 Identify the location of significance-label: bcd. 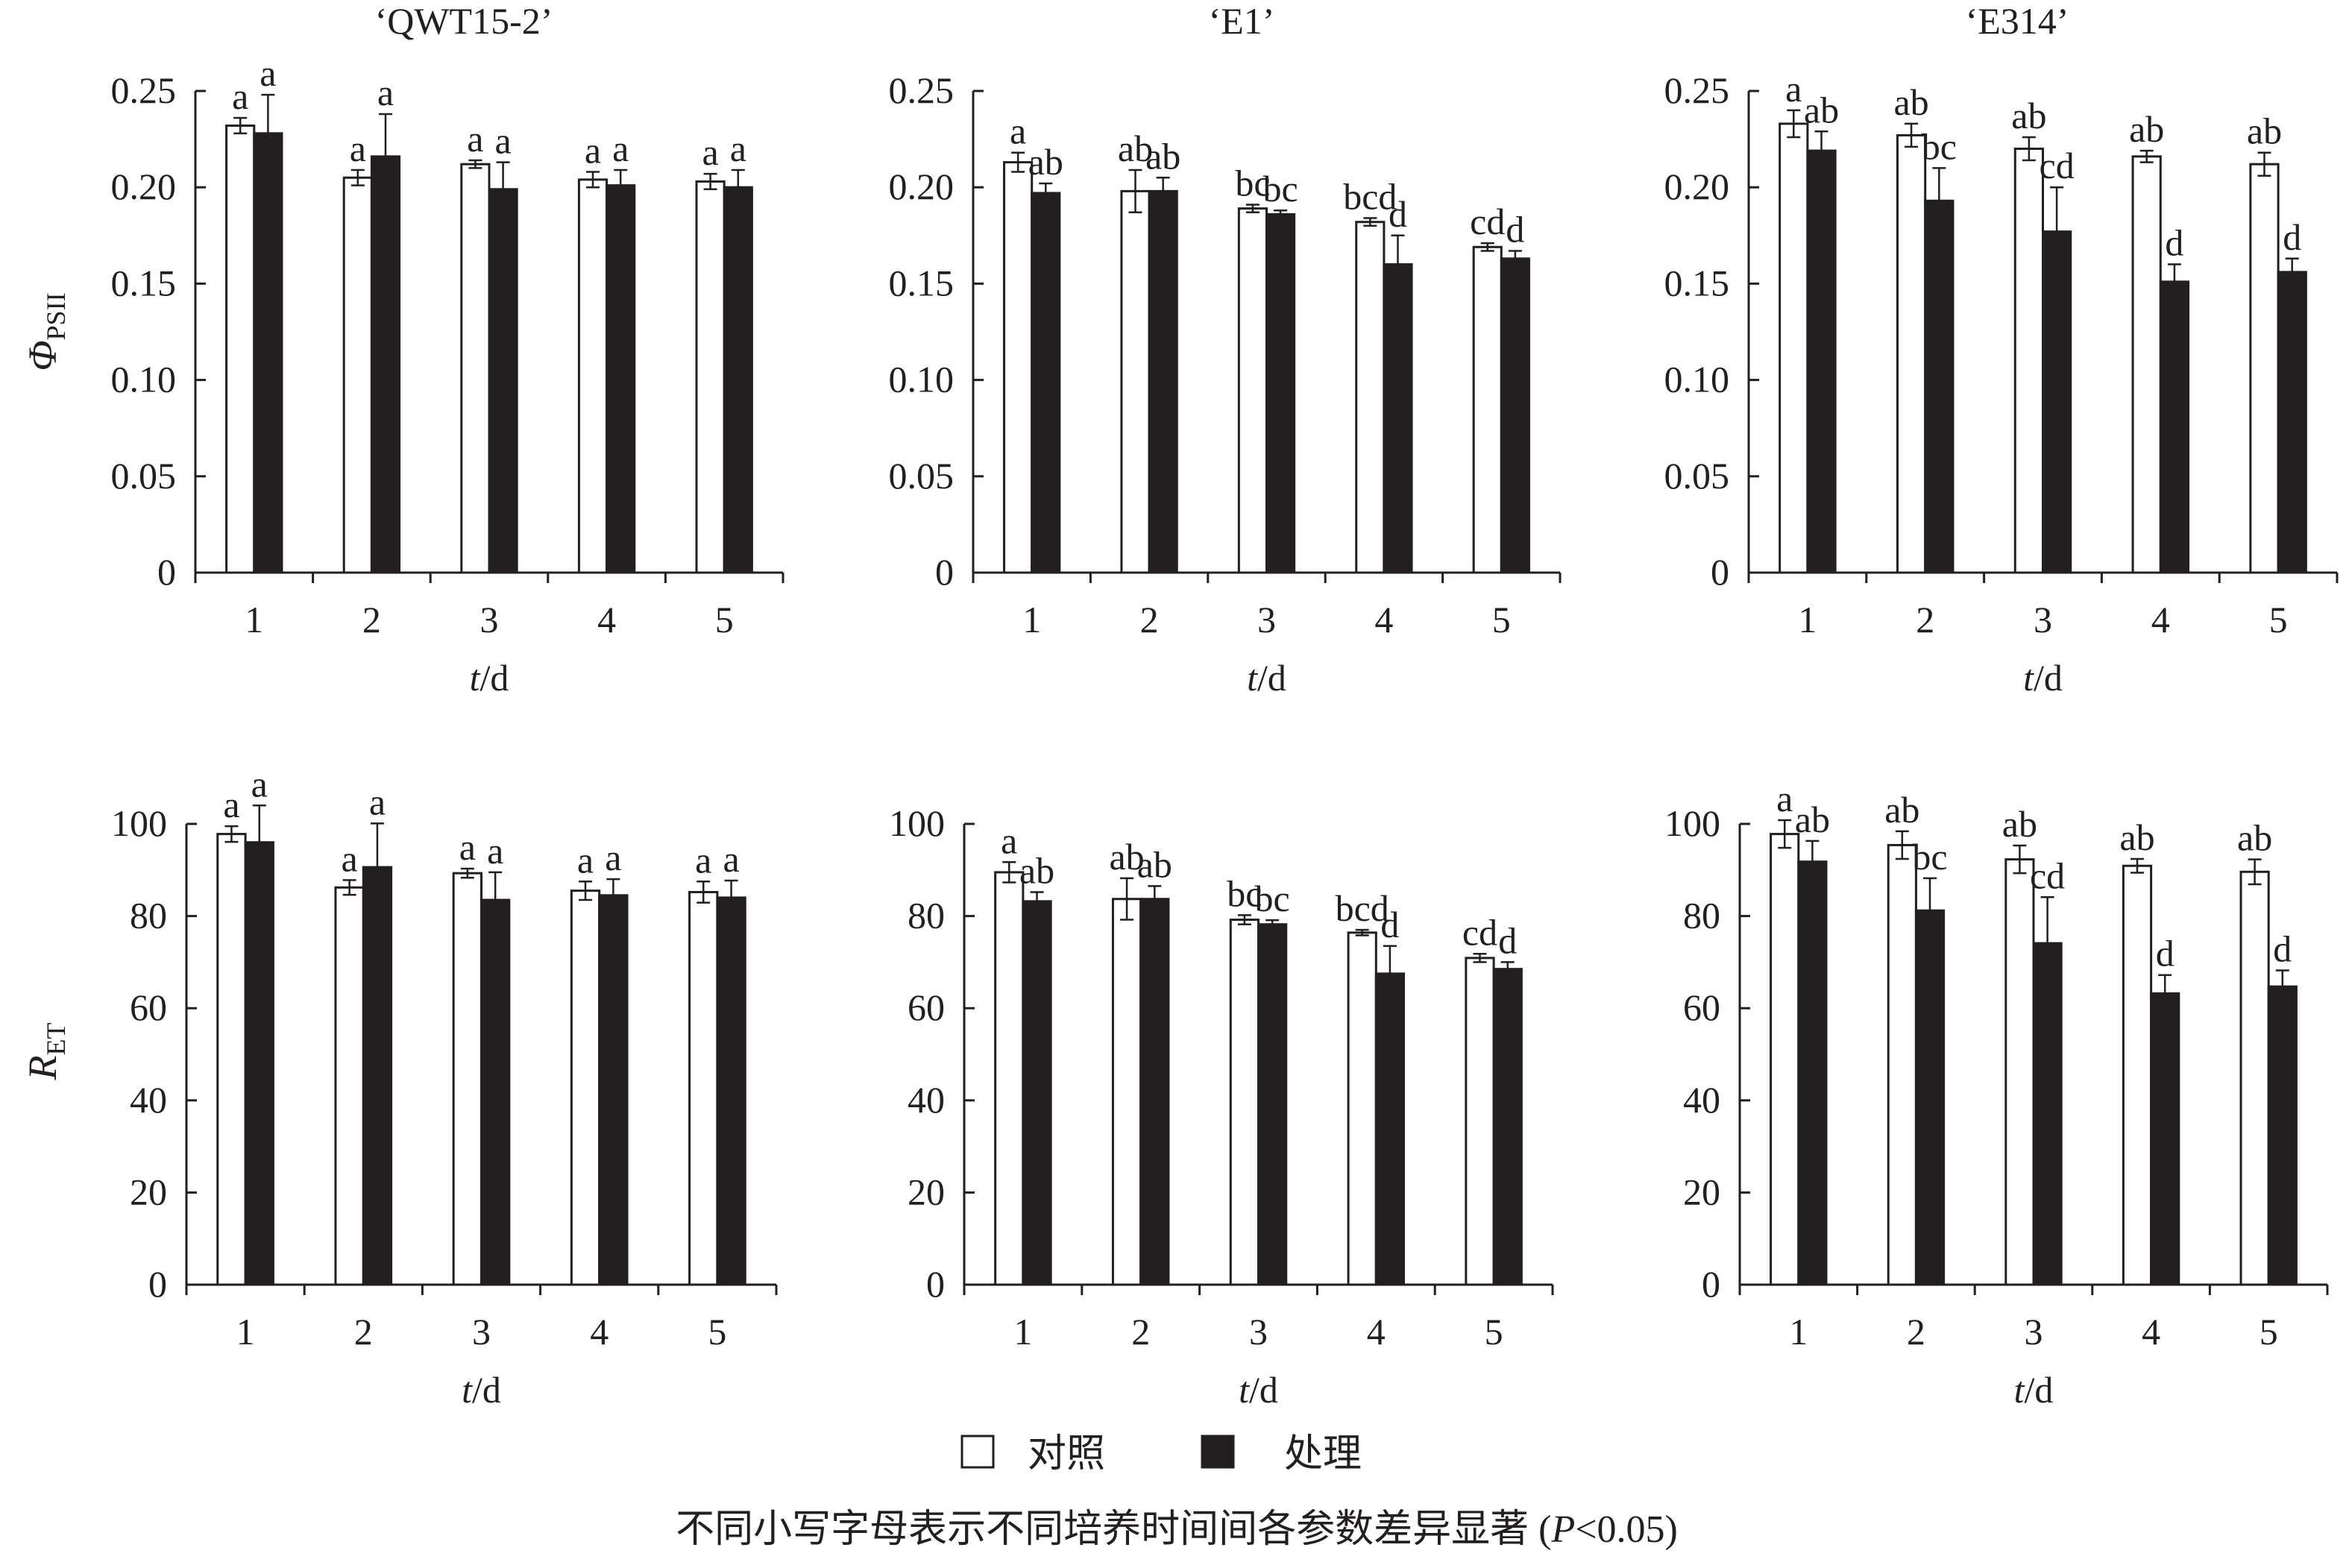
(1370, 197).